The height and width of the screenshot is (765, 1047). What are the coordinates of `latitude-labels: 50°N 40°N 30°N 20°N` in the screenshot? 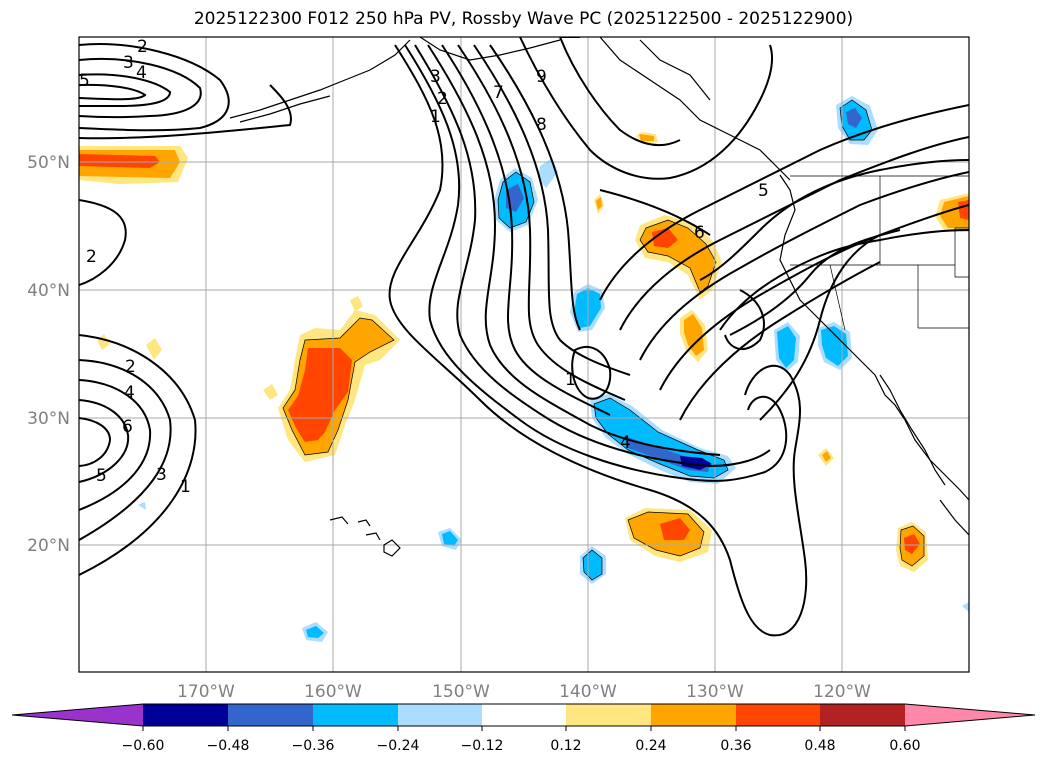 It's located at (48, 354).